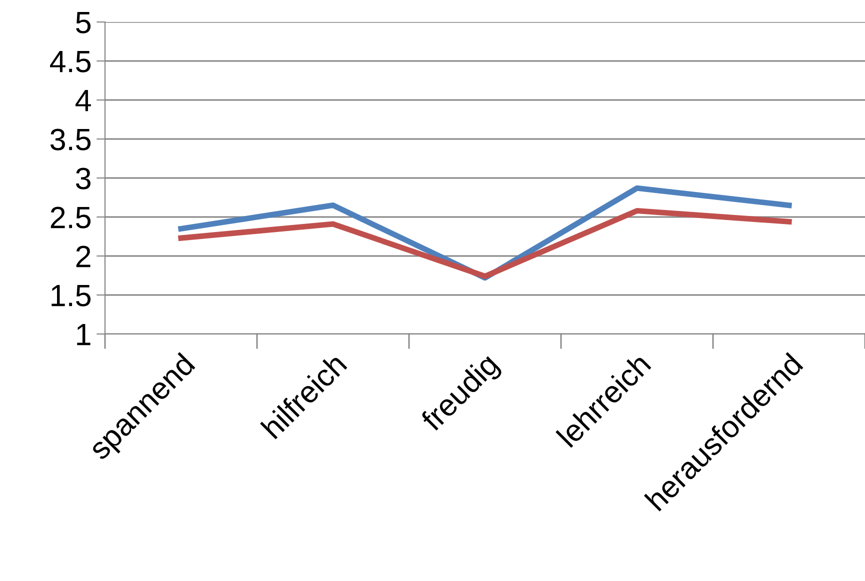 The width and height of the screenshot is (865, 581). I want to click on y-tick-label: 1, so click(83, 335).